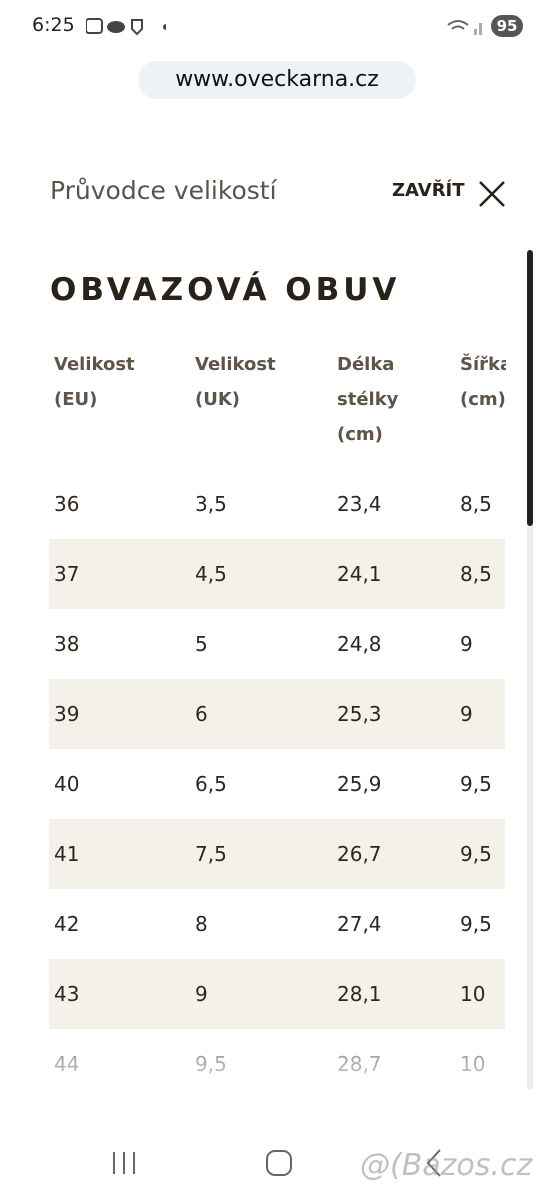  Describe the element at coordinates (359, 644) in the screenshot. I see `cell: 24,8` at that location.